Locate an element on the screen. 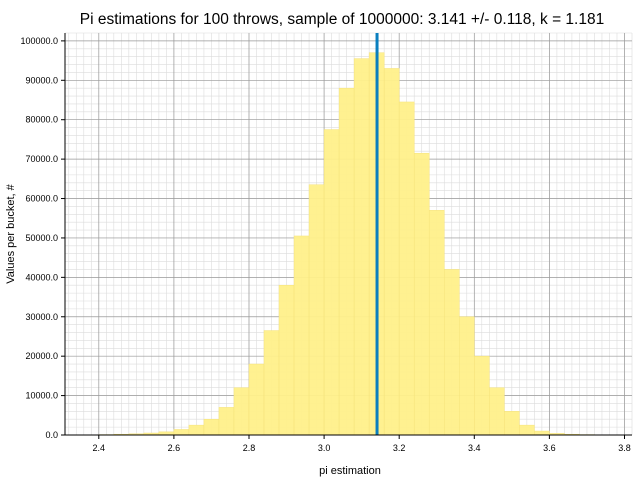 Image resolution: width=640 pixels, height=480 pixels. y-tick-label: 40000.0 is located at coordinates (41, 277).